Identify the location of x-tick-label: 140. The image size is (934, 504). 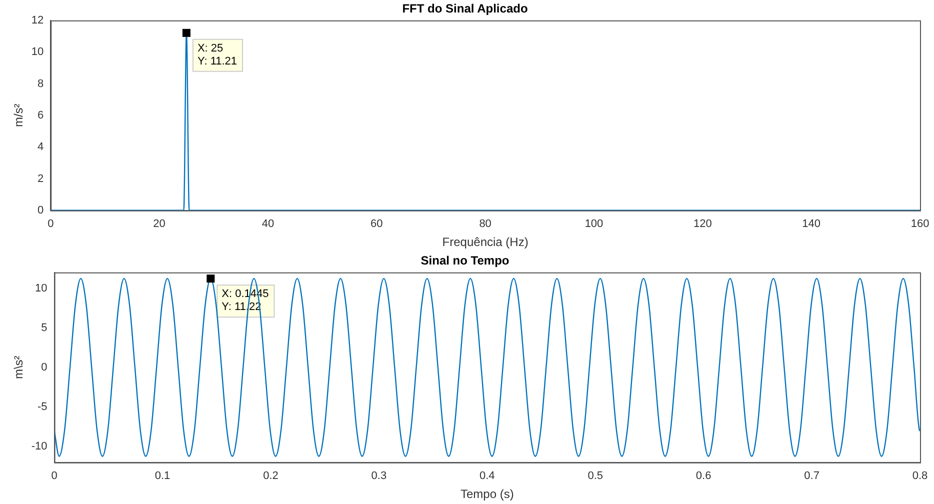
(811, 224).